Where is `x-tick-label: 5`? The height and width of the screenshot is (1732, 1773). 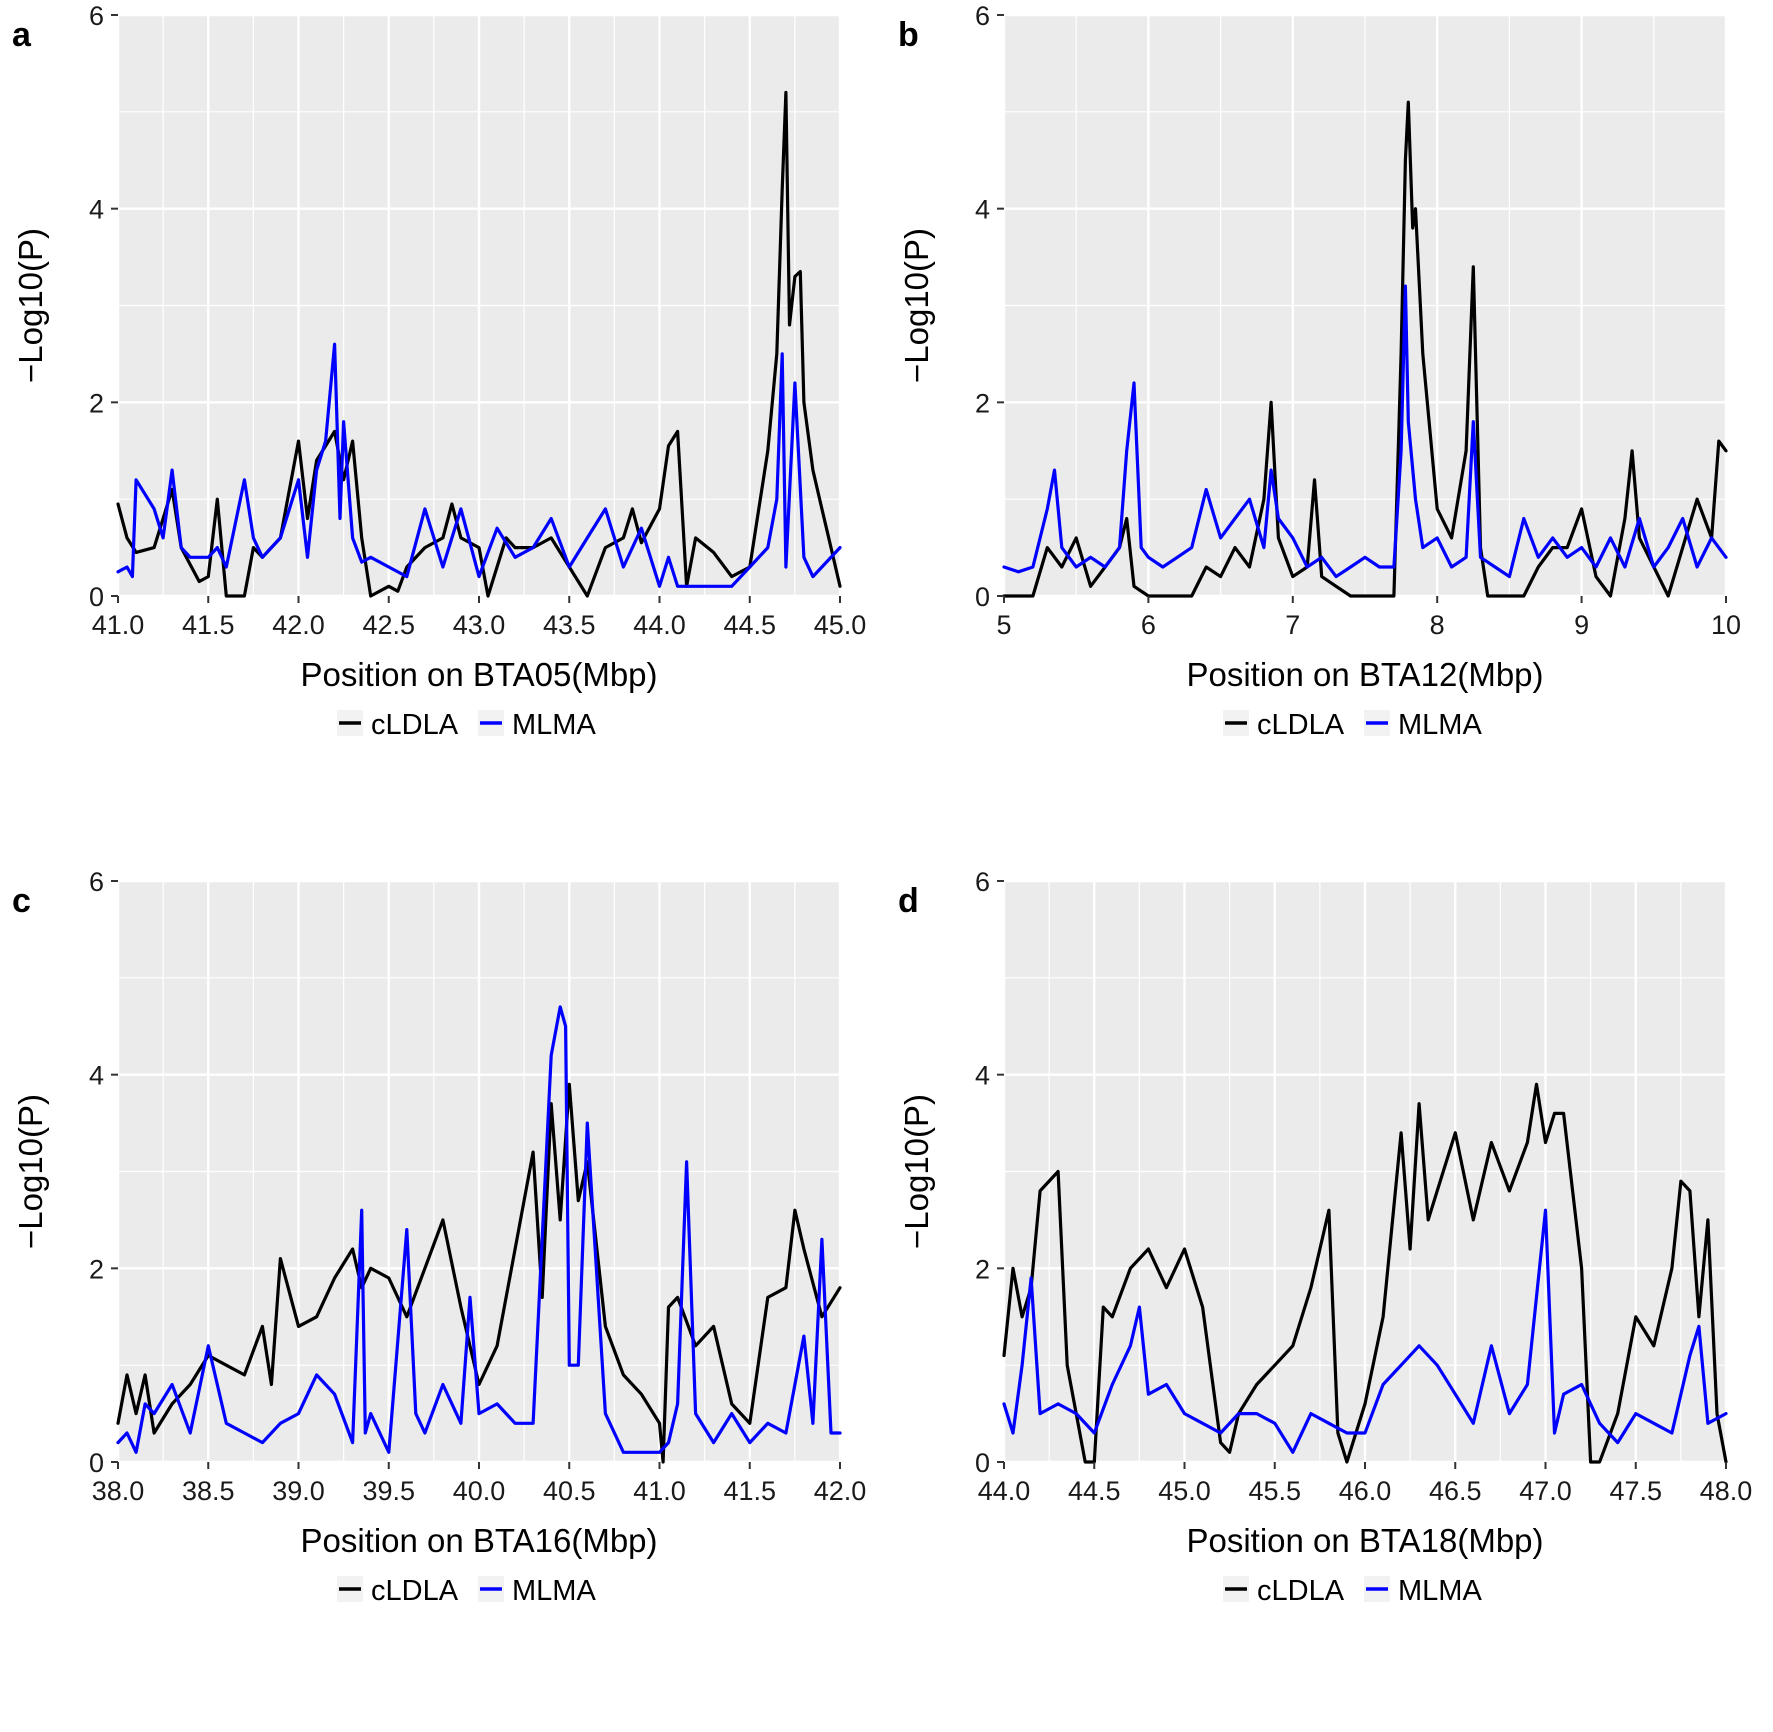 x-tick-label: 5 is located at coordinates (1003, 625).